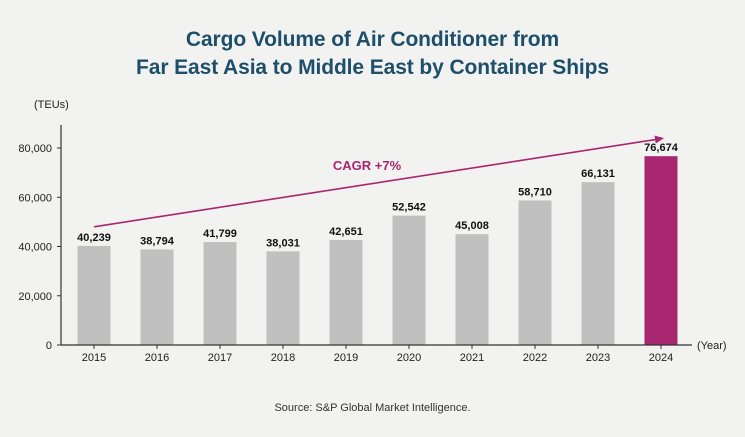 The height and width of the screenshot is (437, 745). I want to click on bar-2018, so click(283, 298).